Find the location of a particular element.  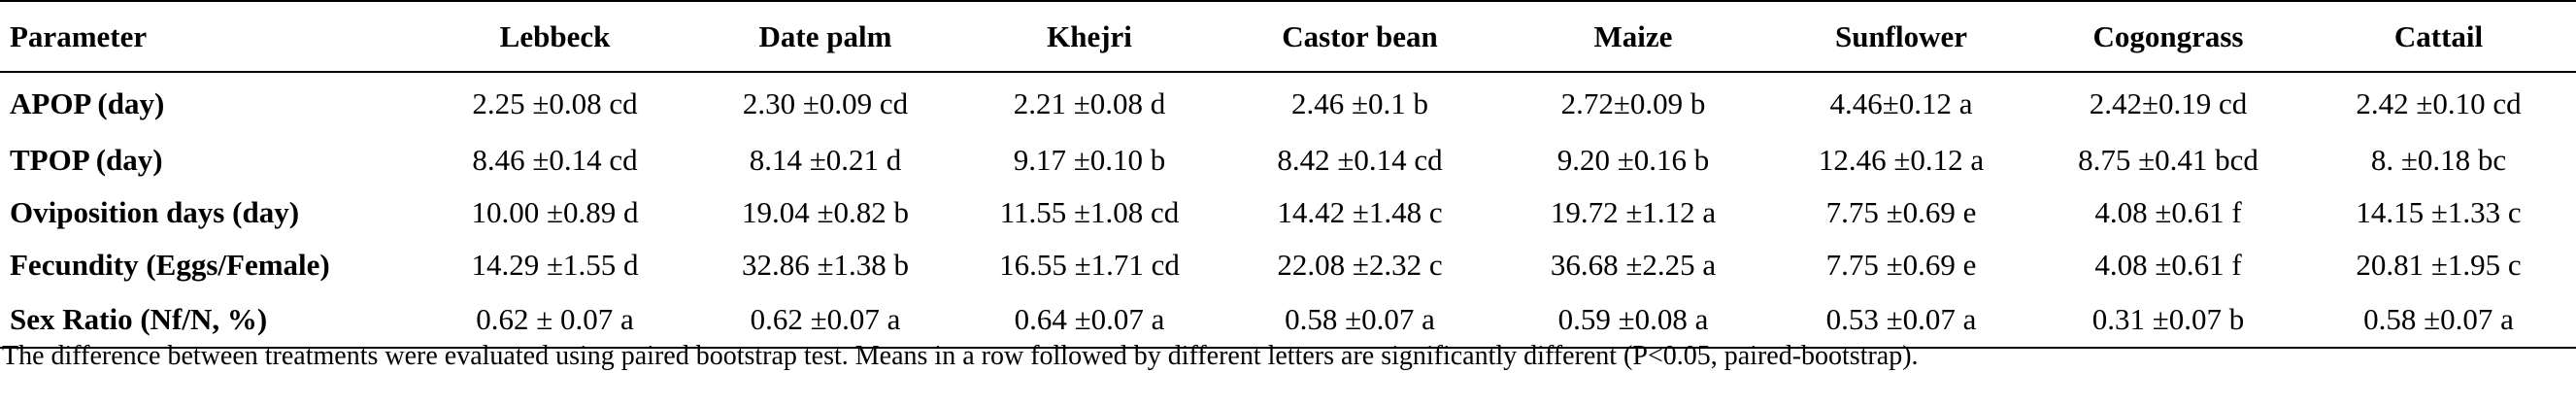

table-cell: 2.46 ±0.1 b is located at coordinates (1359, 102).